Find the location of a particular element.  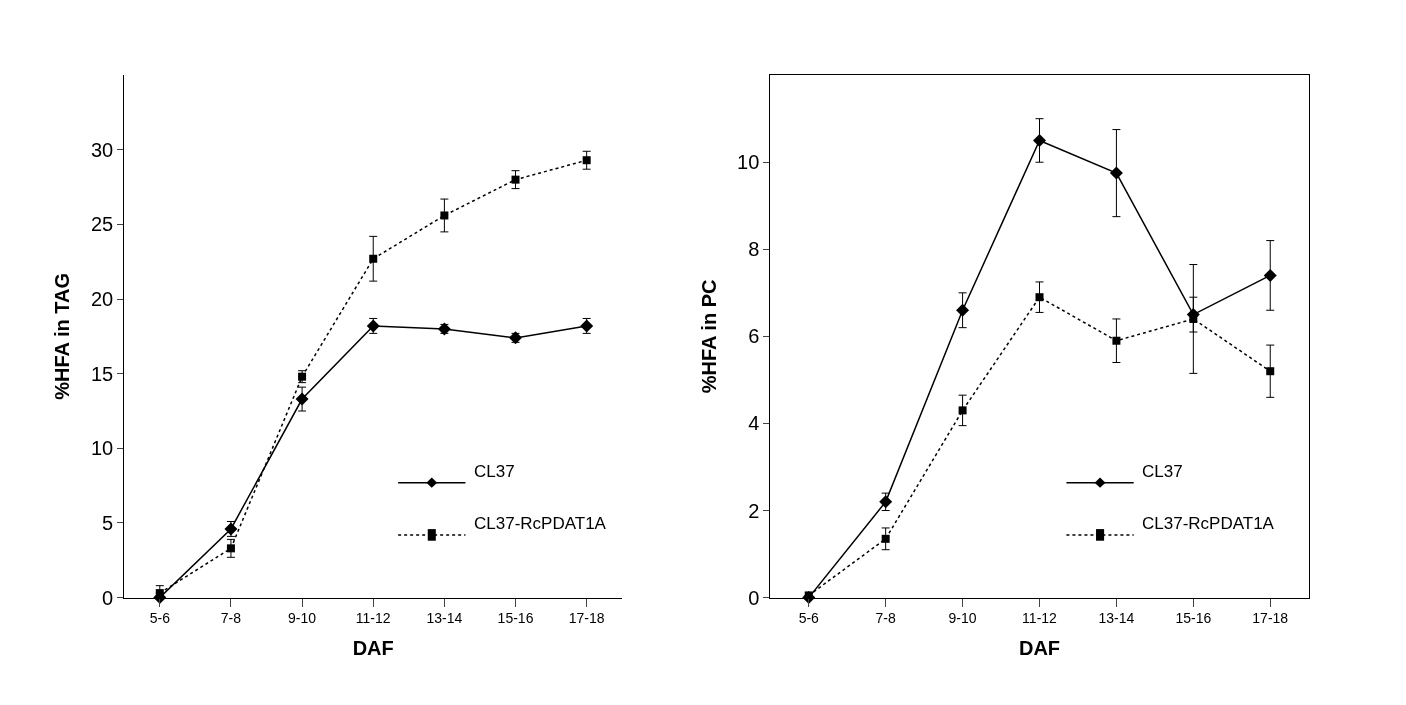

y-tick-label: 5 is located at coordinates (108, 522).